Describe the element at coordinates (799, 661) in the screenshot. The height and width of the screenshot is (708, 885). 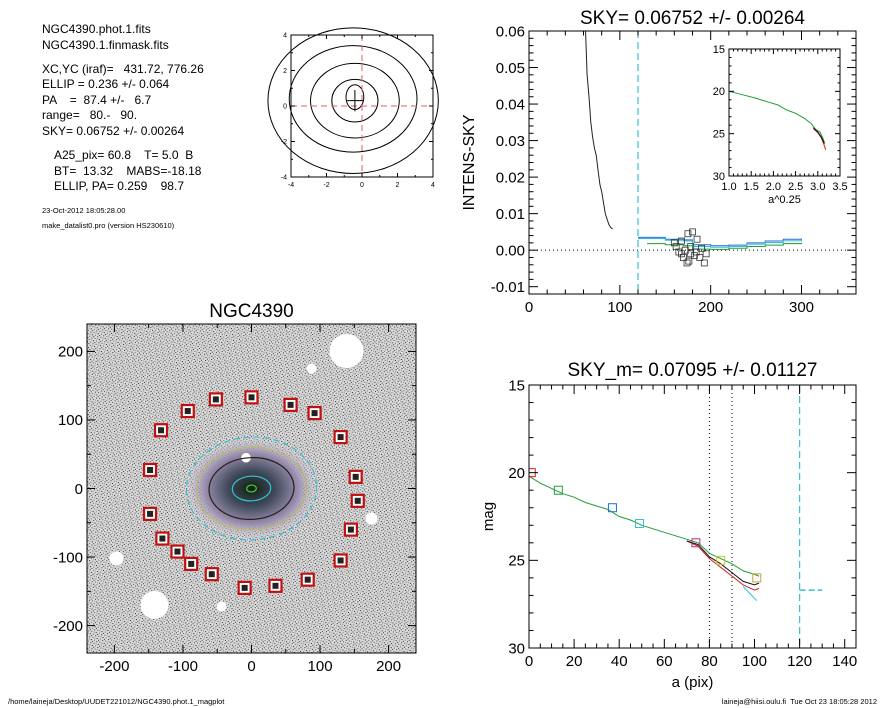
I see `mag-x-tick-label: 120` at that location.